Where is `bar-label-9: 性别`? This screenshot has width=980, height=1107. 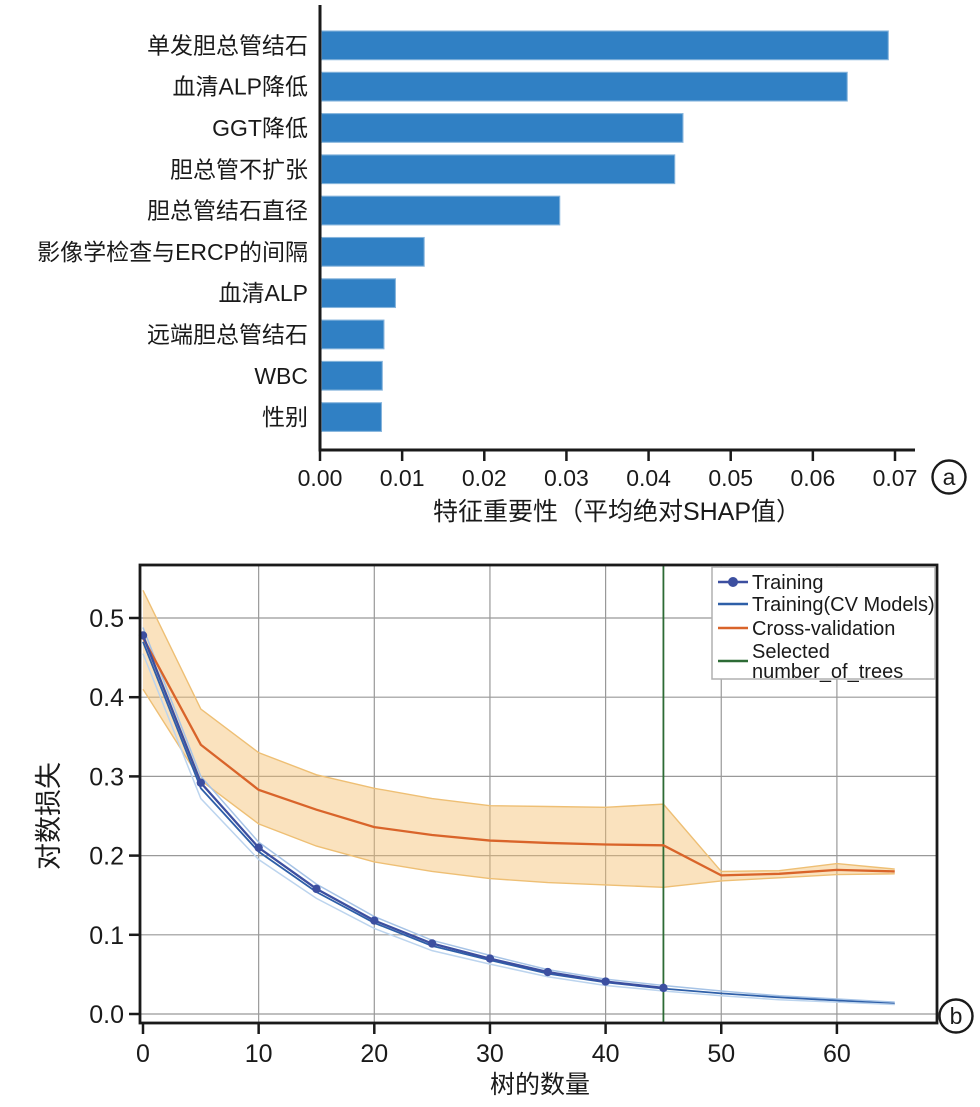 bar-label-9: 性别 is located at coordinates (285, 417).